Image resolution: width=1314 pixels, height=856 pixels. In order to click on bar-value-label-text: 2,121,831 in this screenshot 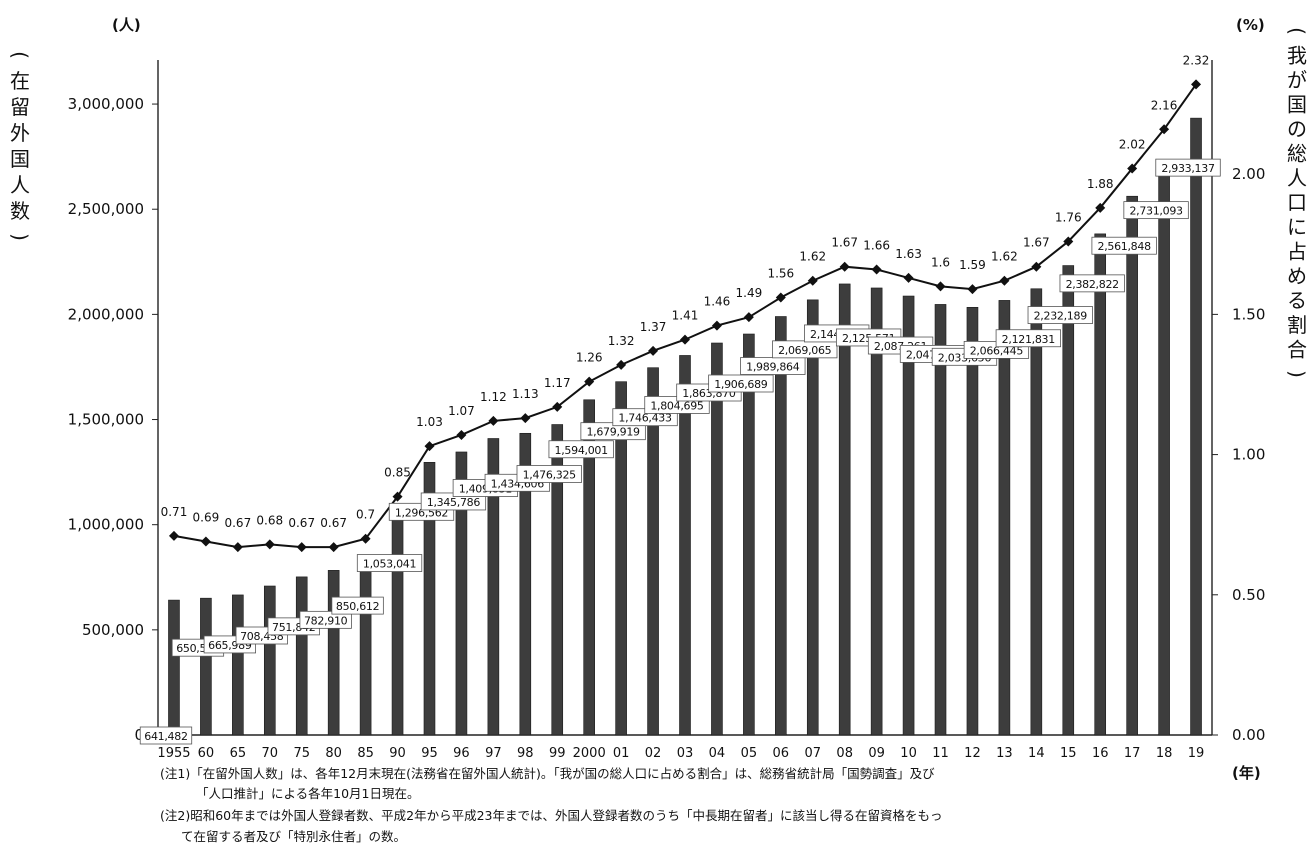, I will do `click(1028, 339)`.